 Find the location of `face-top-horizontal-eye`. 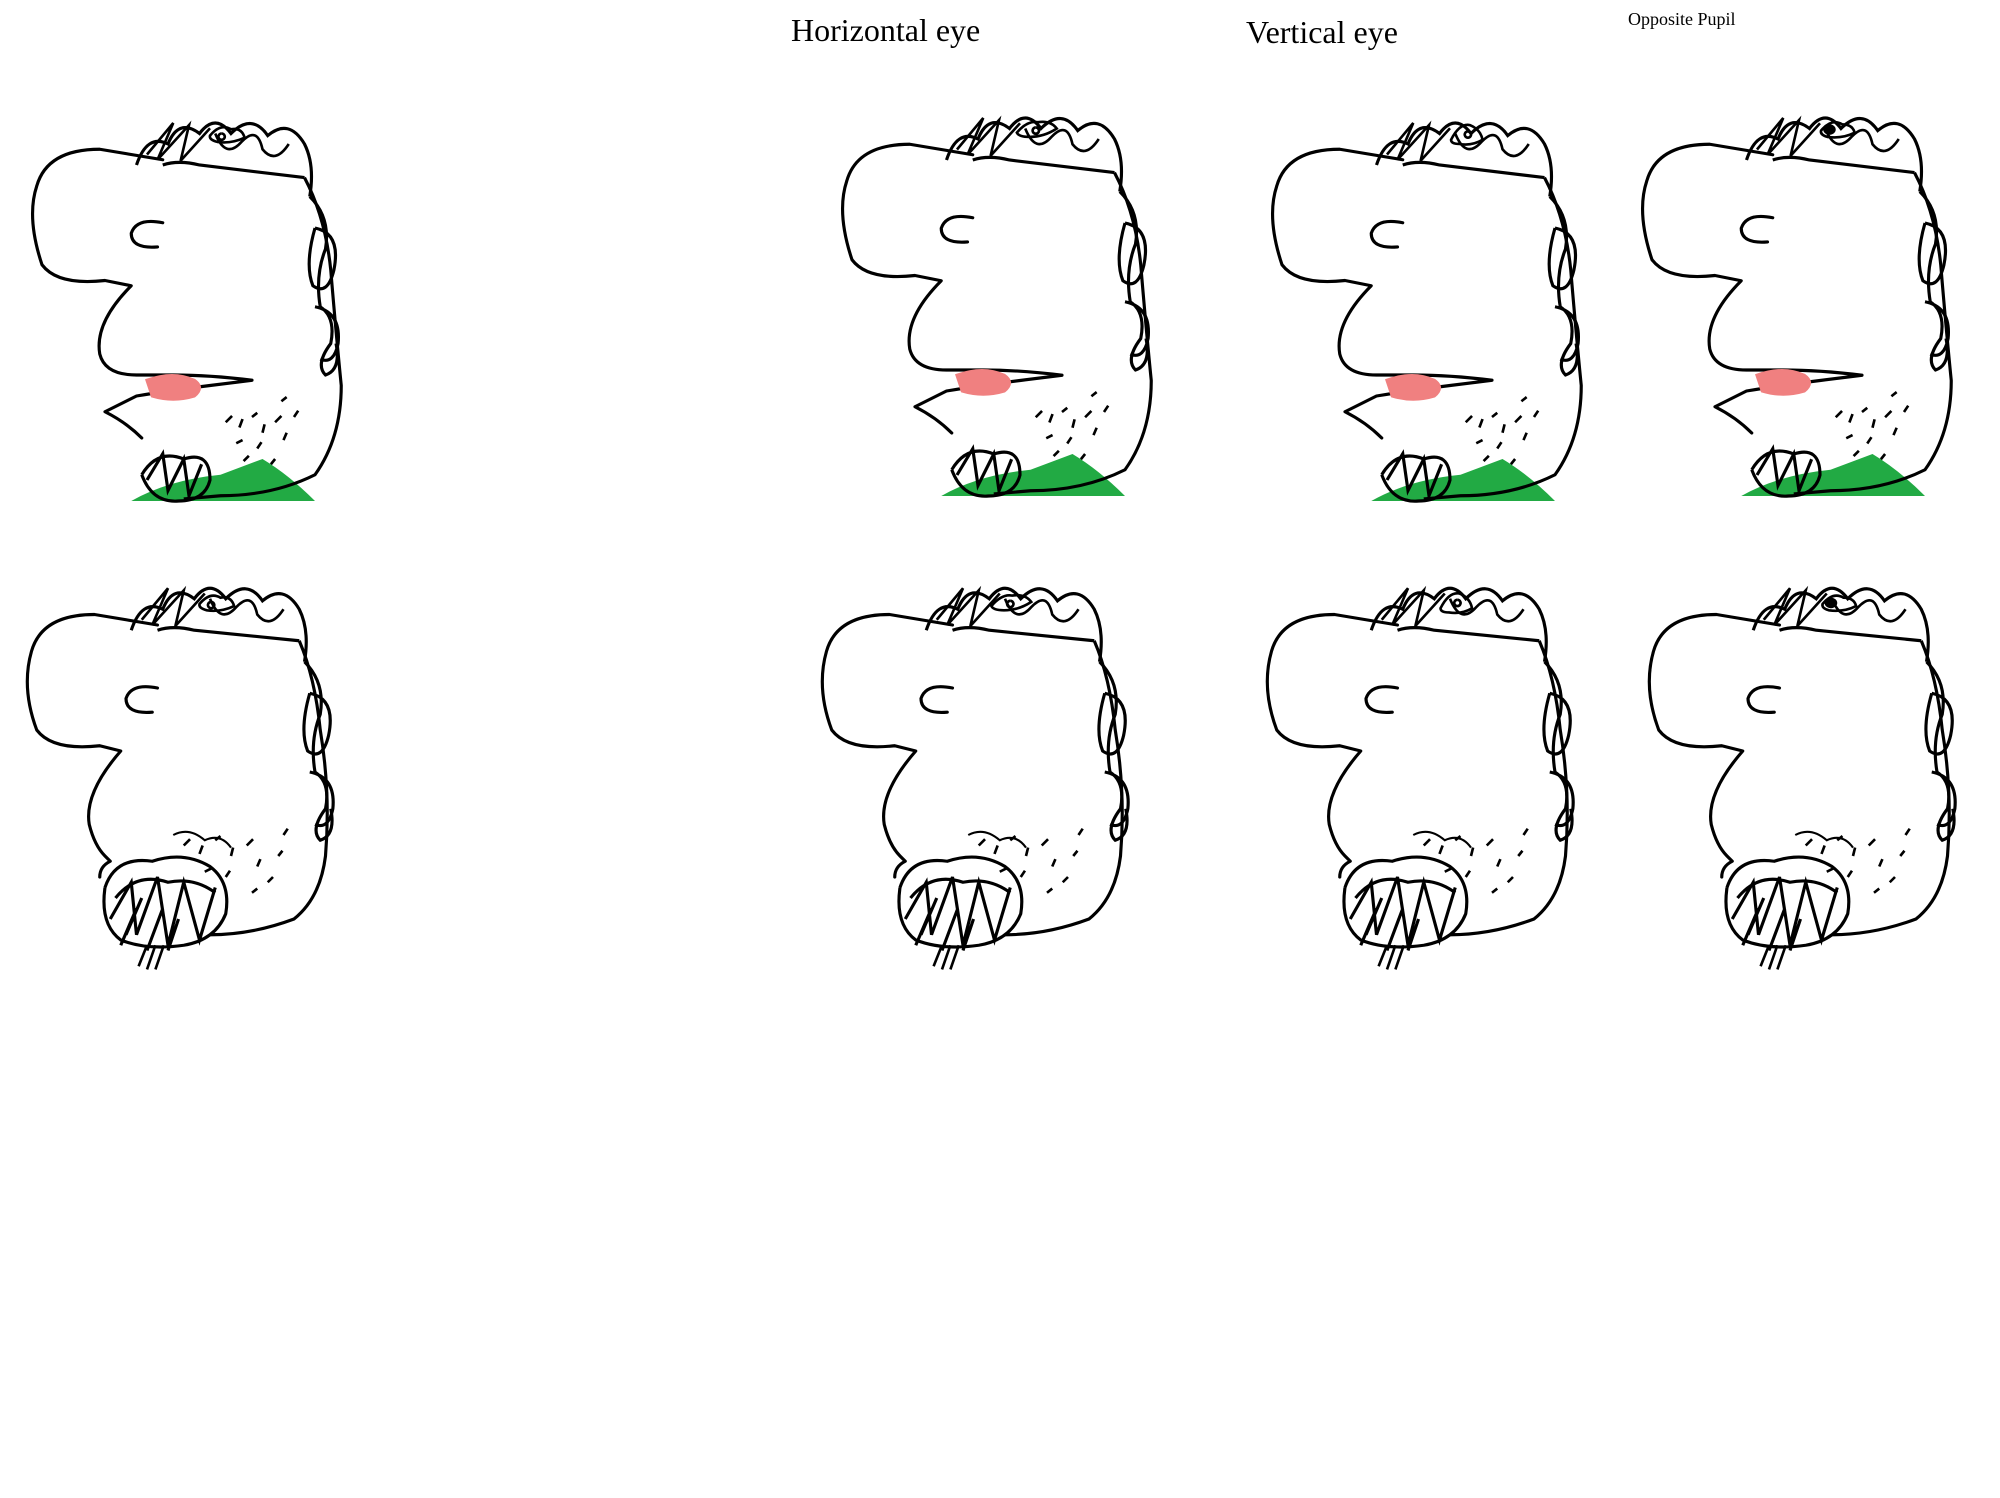

face-top-horizontal-eye is located at coordinates (996, 307).